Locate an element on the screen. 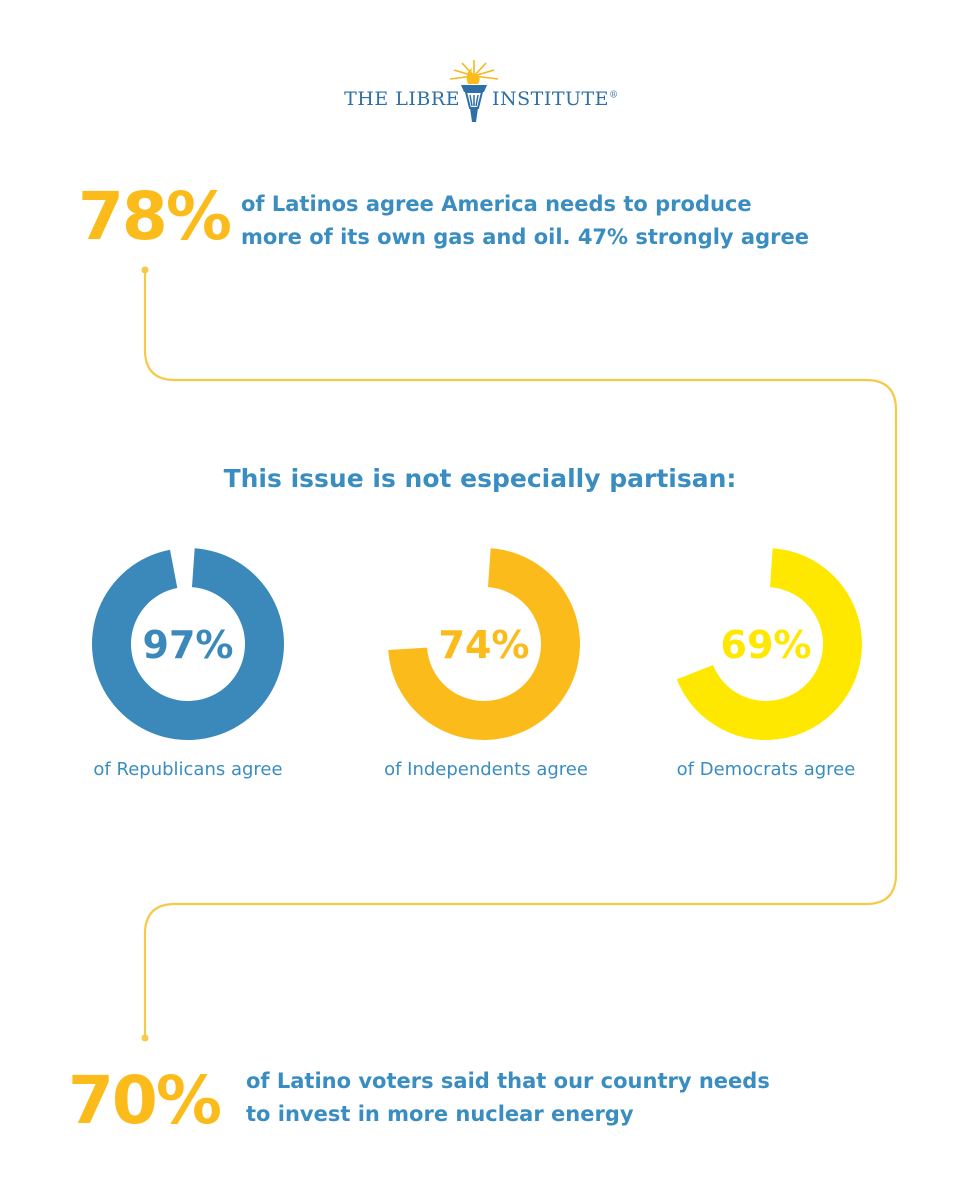  bottom-stat-value: 70% is located at coordinates (145, 1100).